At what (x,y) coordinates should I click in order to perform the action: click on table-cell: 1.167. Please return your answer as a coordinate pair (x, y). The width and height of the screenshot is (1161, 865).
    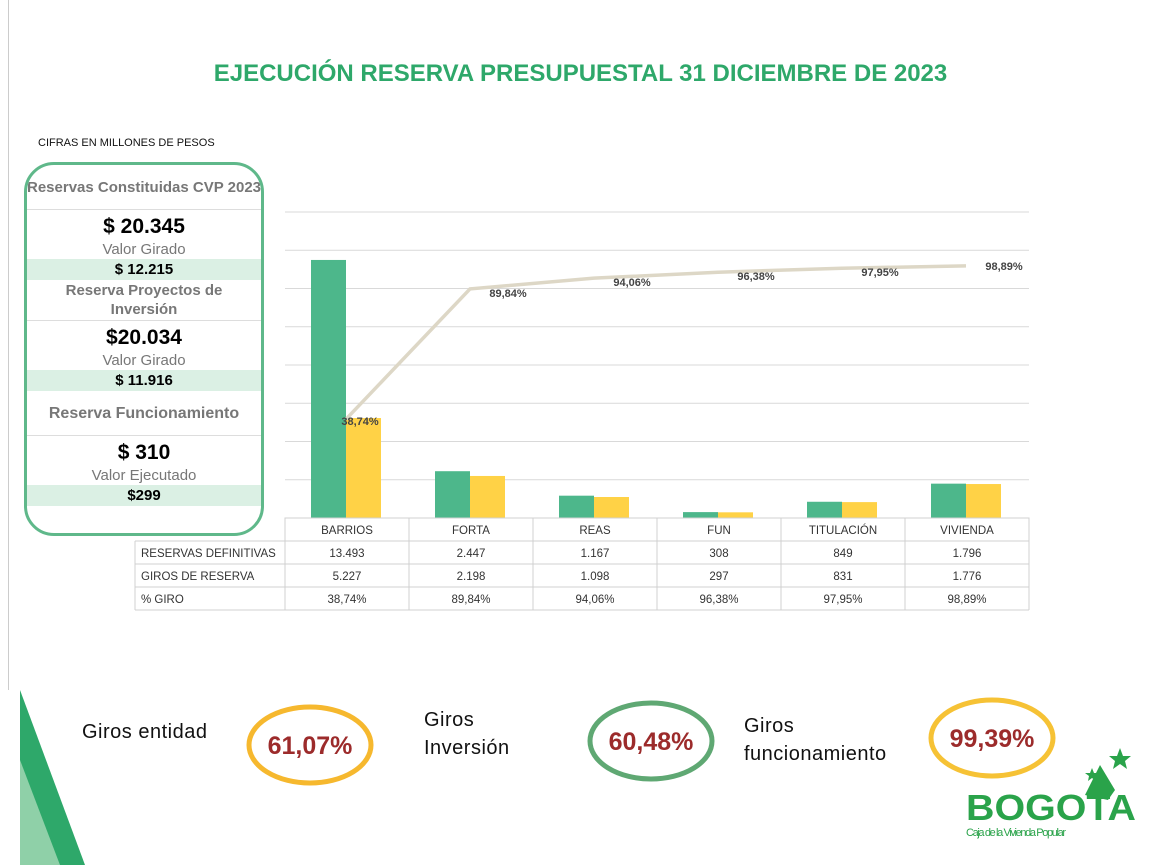
    Looking at the image, I should click on (595, 554).